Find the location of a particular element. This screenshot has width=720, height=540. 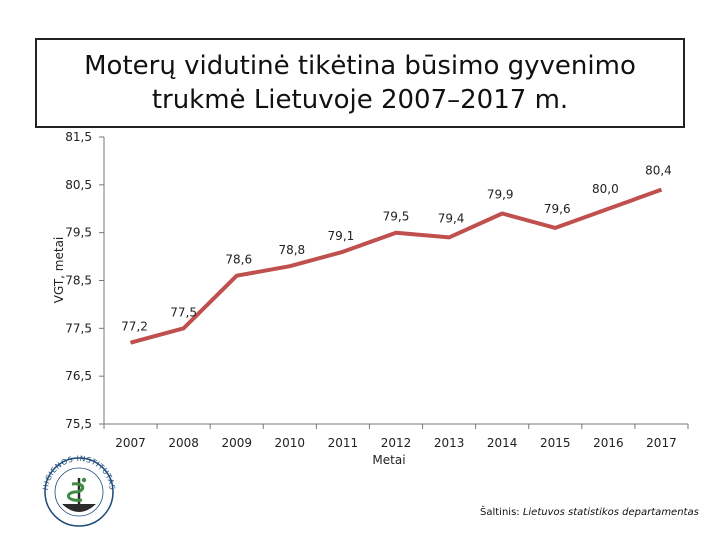

data-label: 79,9 is located at coordinates (500, 195).